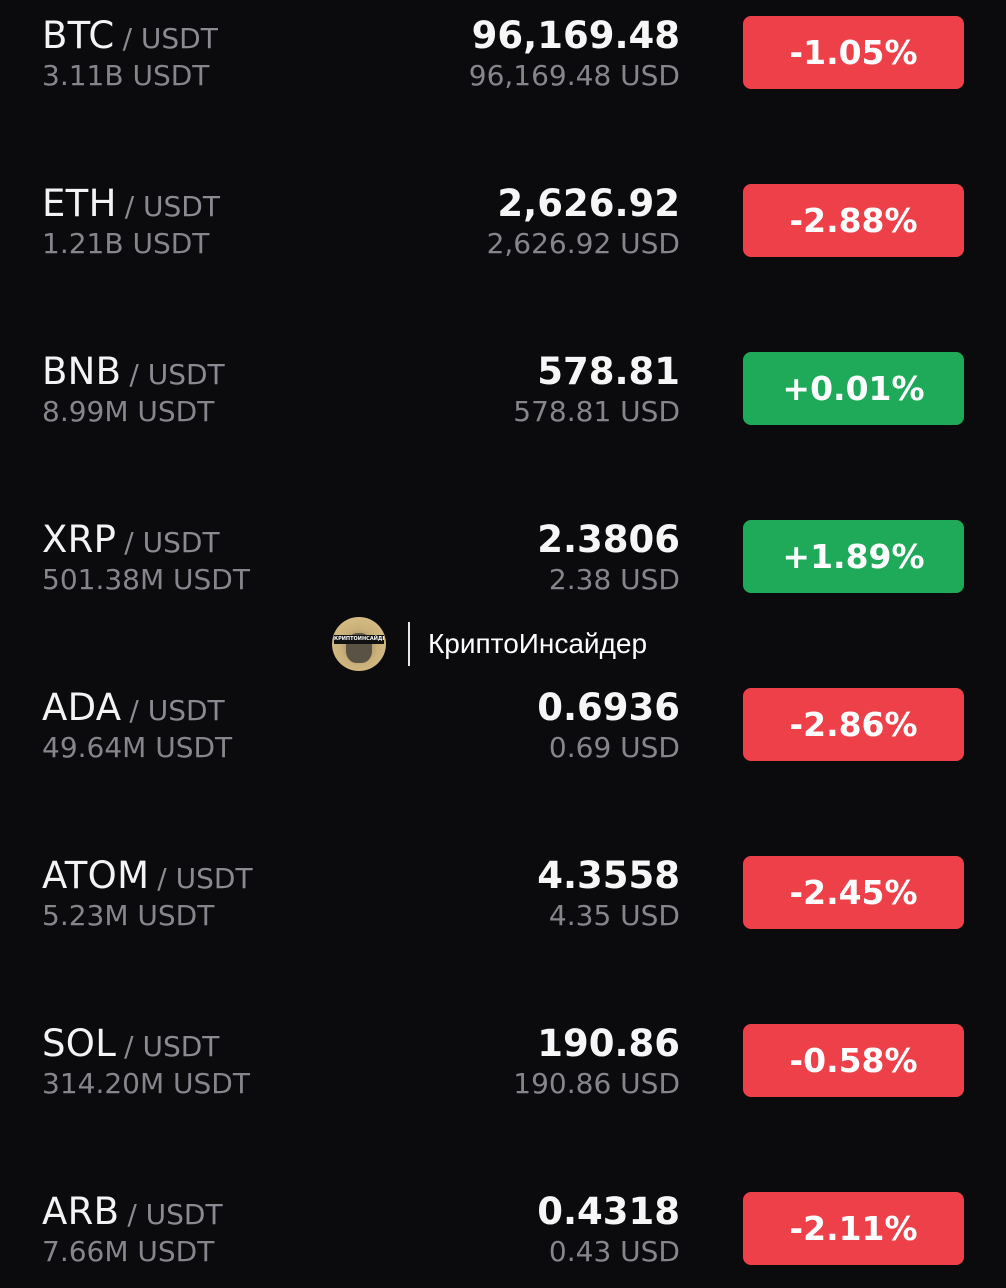  I want to click on price-usd: 578.81 USD, so click(596, 411).